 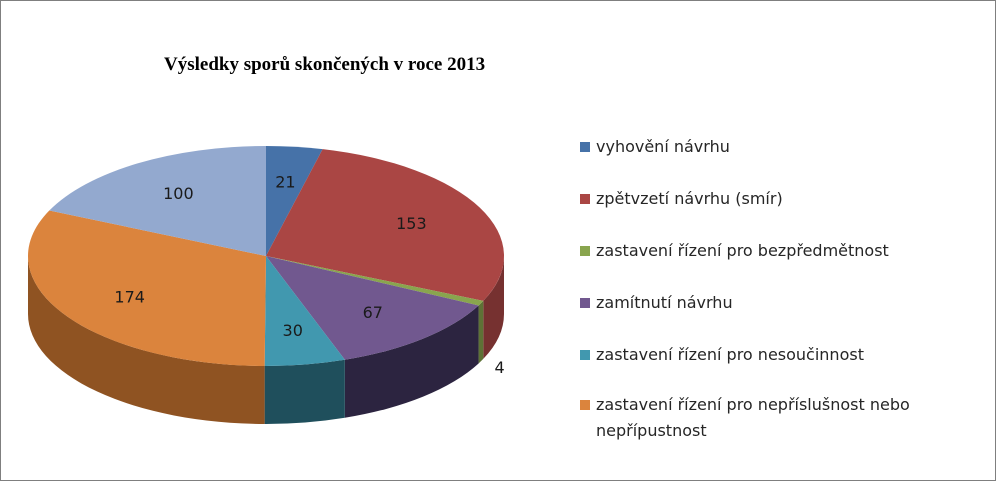 I want to click on data-label-3: 67, so click(x=373, y=312).